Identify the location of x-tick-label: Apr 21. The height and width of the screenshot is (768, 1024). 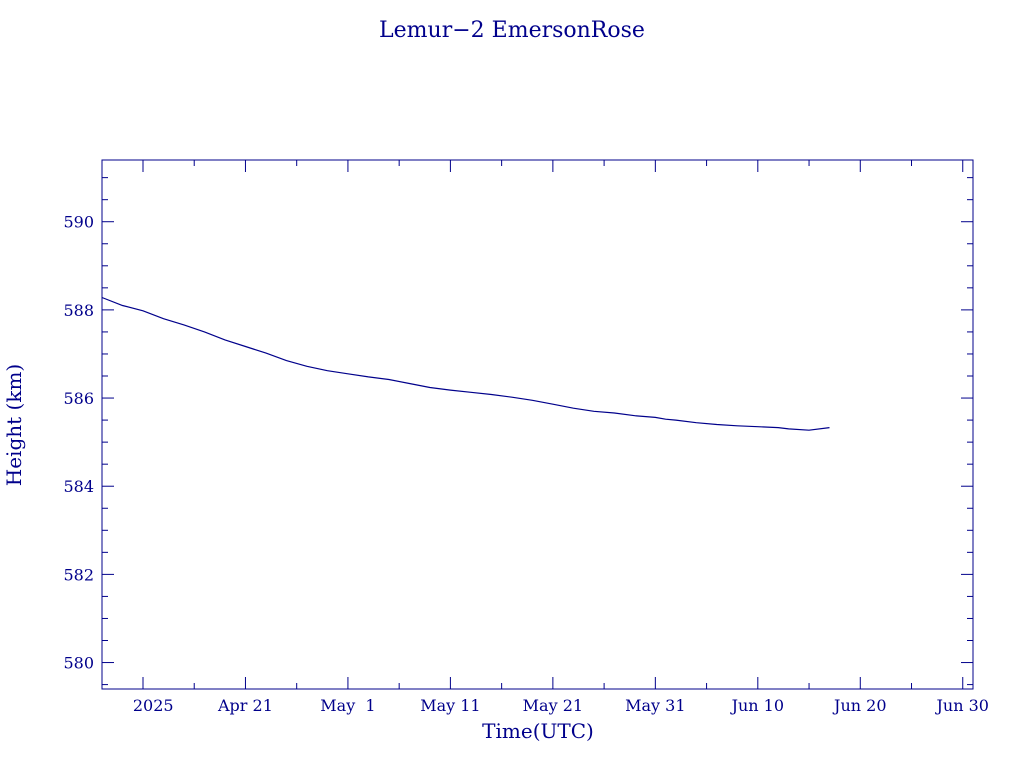
(245, 705).